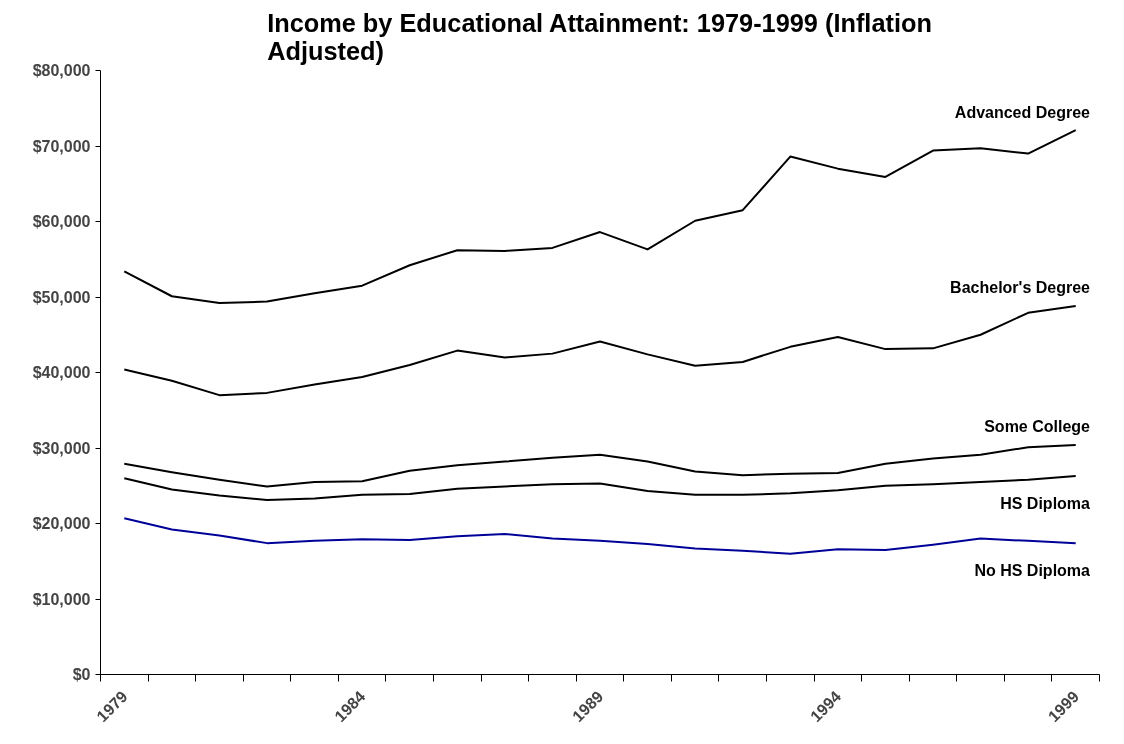  What do you see at coordinates (81, 674) in the screenshot?
I see `y-tick-label: $0` at bounding box center [81, 674].